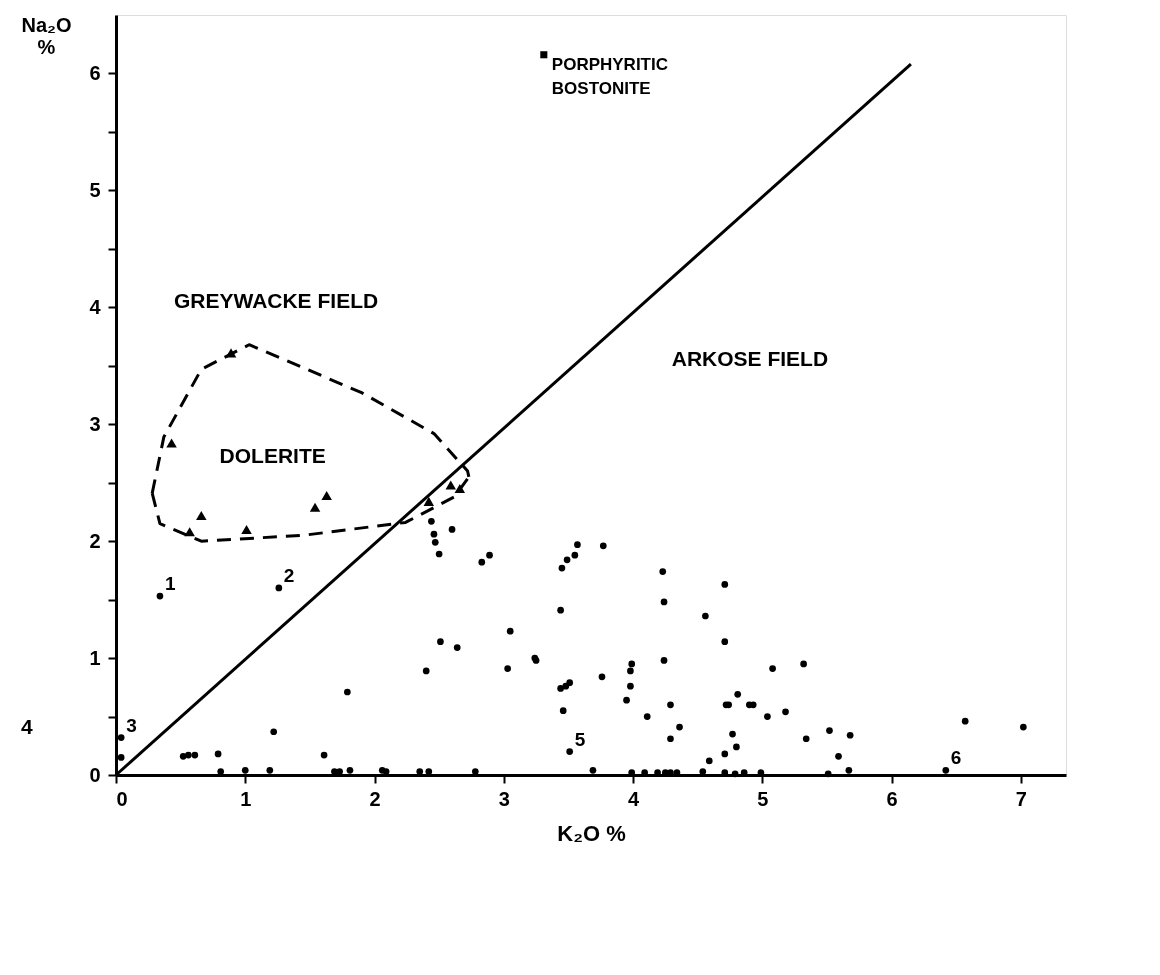 The image size is (1160, 975). What do you see at coordinates (246, 798) in the screenshot?
I see `x-tick-label: 1` at bounding box center [246, 798].